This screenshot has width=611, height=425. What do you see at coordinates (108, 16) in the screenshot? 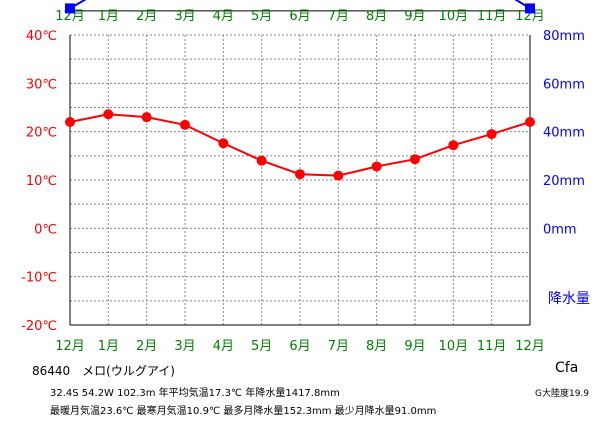
I see `month-label-top: 1月` at bounding box center [108, 16].